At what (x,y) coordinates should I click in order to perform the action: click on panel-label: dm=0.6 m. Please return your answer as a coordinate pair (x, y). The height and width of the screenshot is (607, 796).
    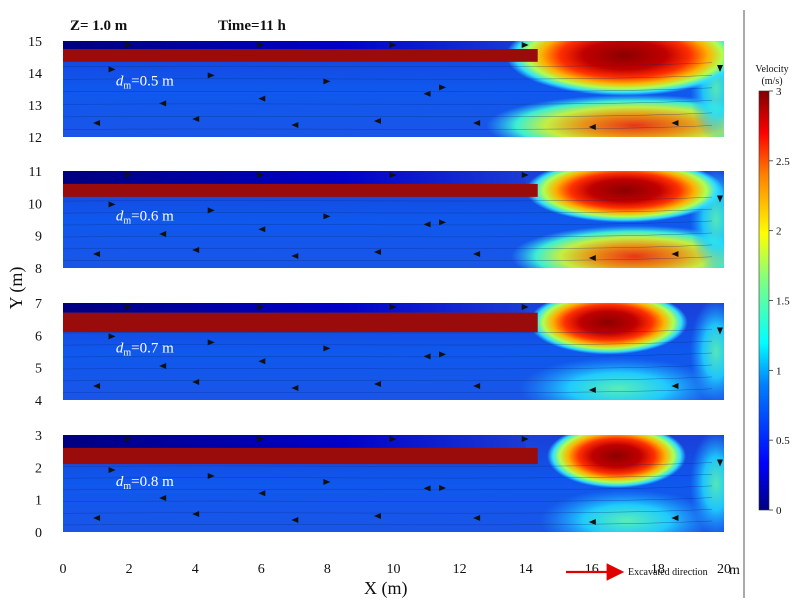
    Looking at the image, I should click on (145, 217).